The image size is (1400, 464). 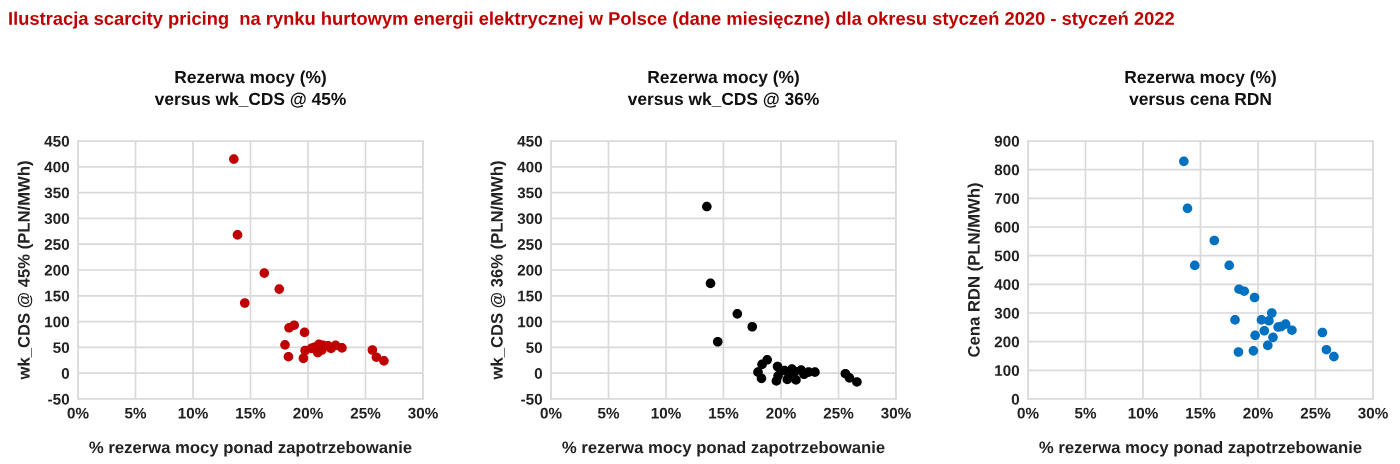 What do you see at coordinates (1007, 170) in the screenshot?
I see `y-tick-label: 800` at bounding box center [1007, 170].